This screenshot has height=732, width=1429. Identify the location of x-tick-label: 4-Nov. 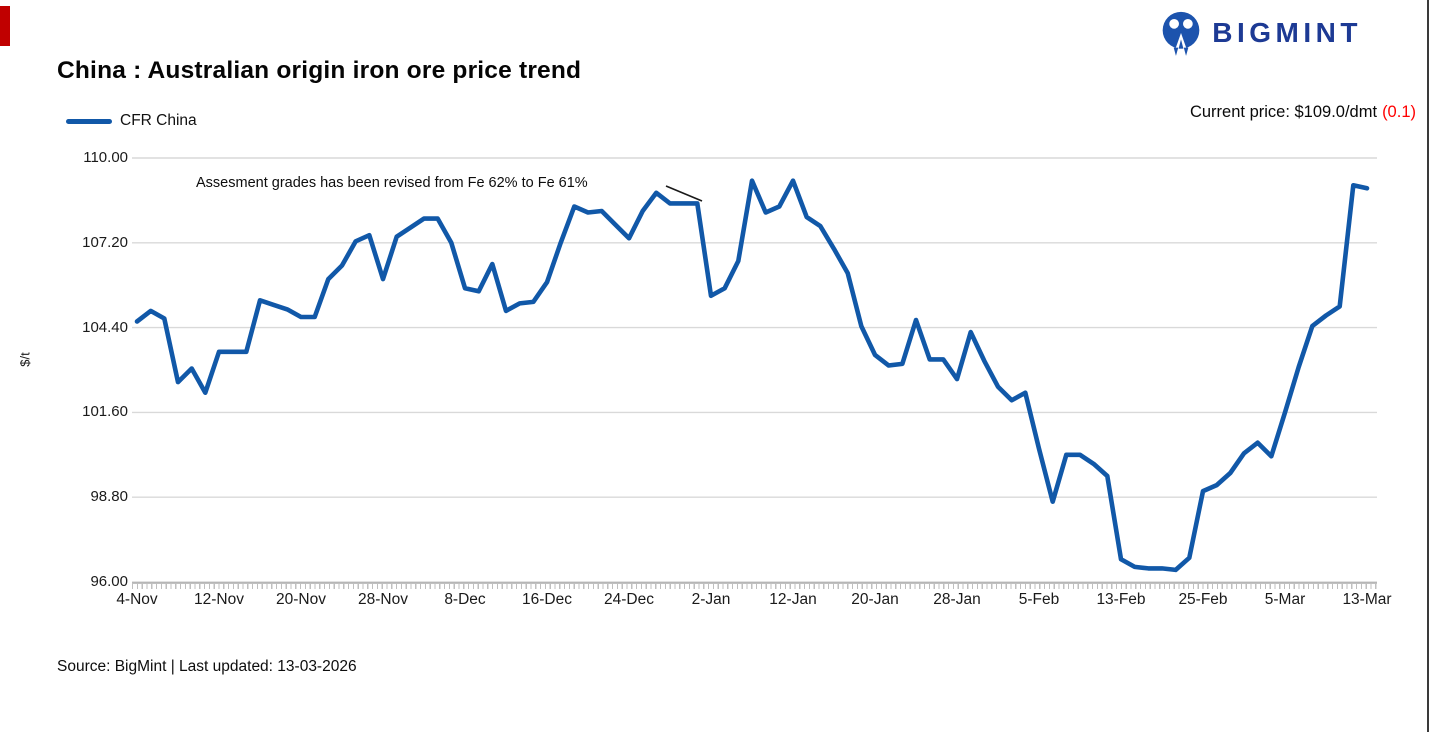
(137, 599).